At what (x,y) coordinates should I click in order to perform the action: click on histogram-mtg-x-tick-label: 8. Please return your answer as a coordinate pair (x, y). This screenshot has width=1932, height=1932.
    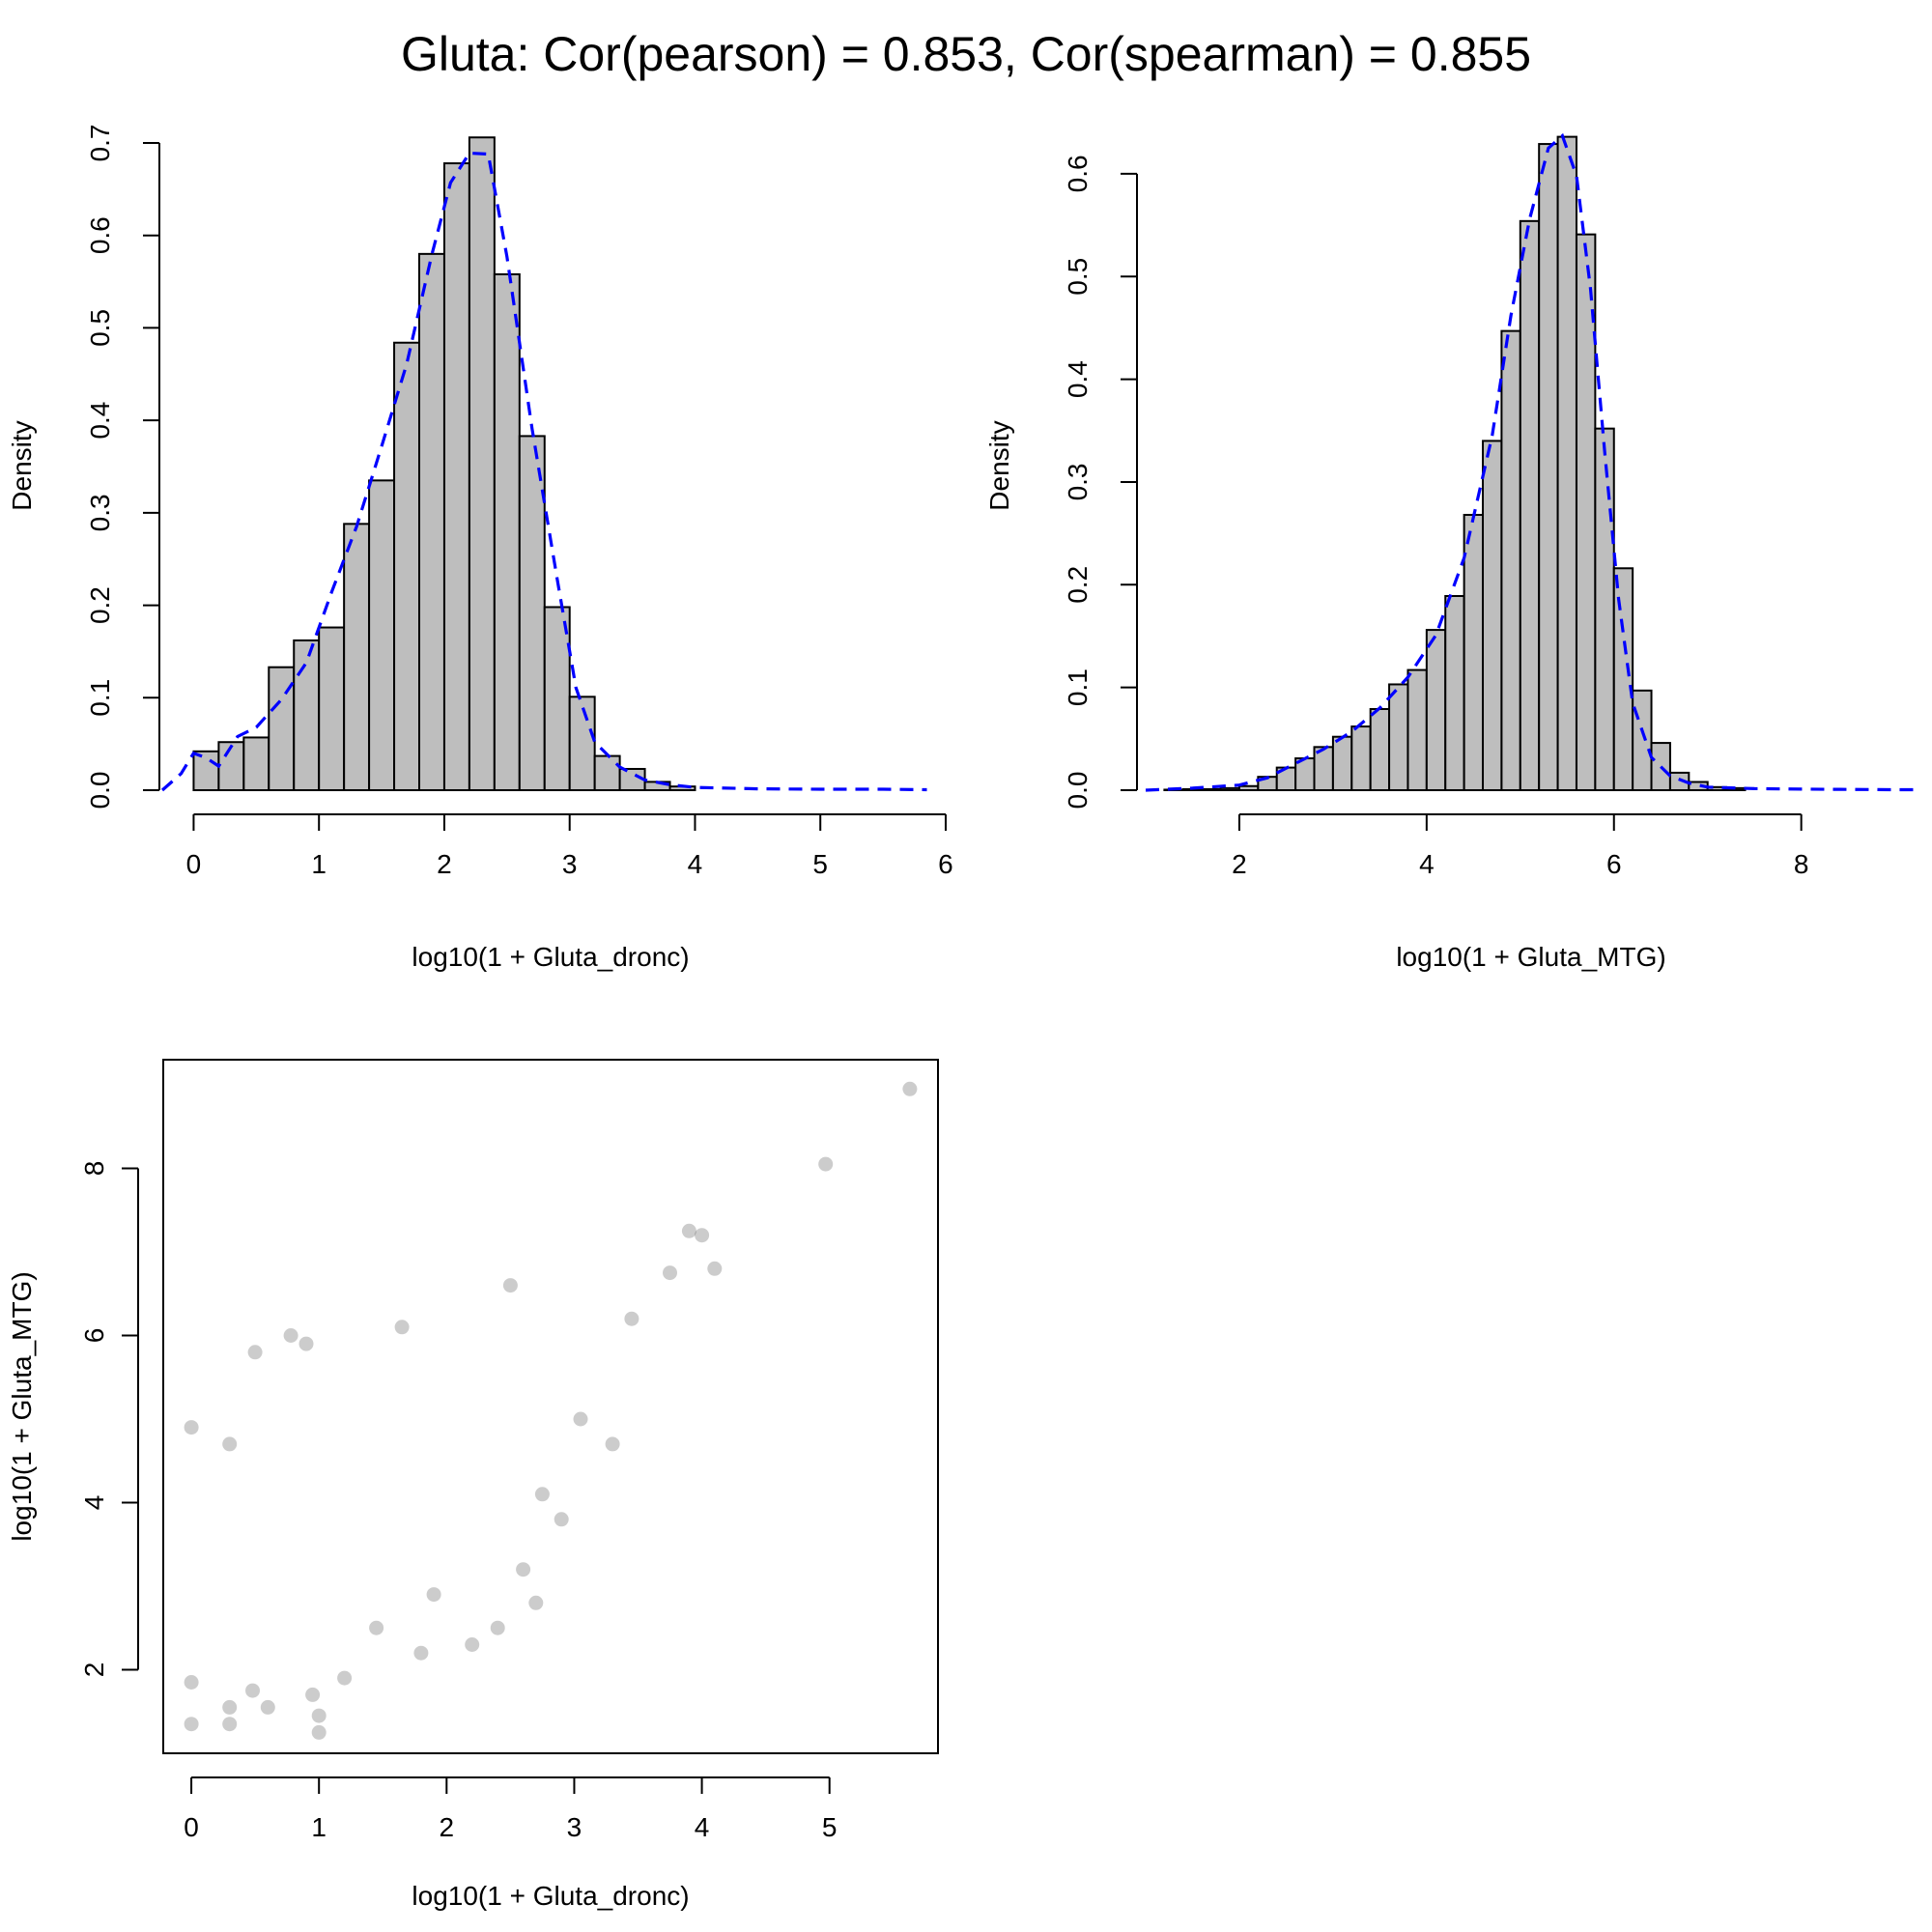
    Looking at the image, I should click on (1801, 864).